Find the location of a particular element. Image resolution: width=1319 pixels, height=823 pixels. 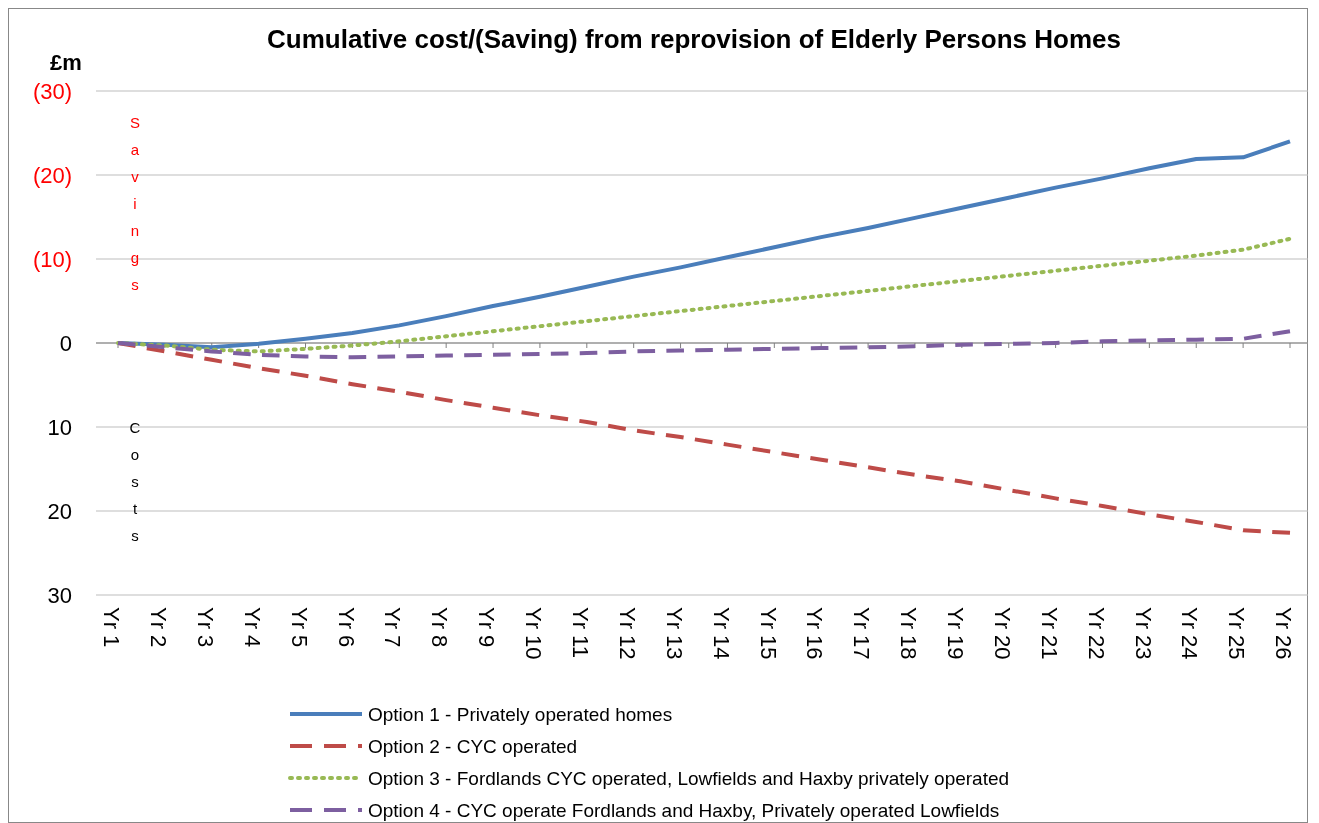

y-tick-label: 10 is located at coordinates (59, 427).